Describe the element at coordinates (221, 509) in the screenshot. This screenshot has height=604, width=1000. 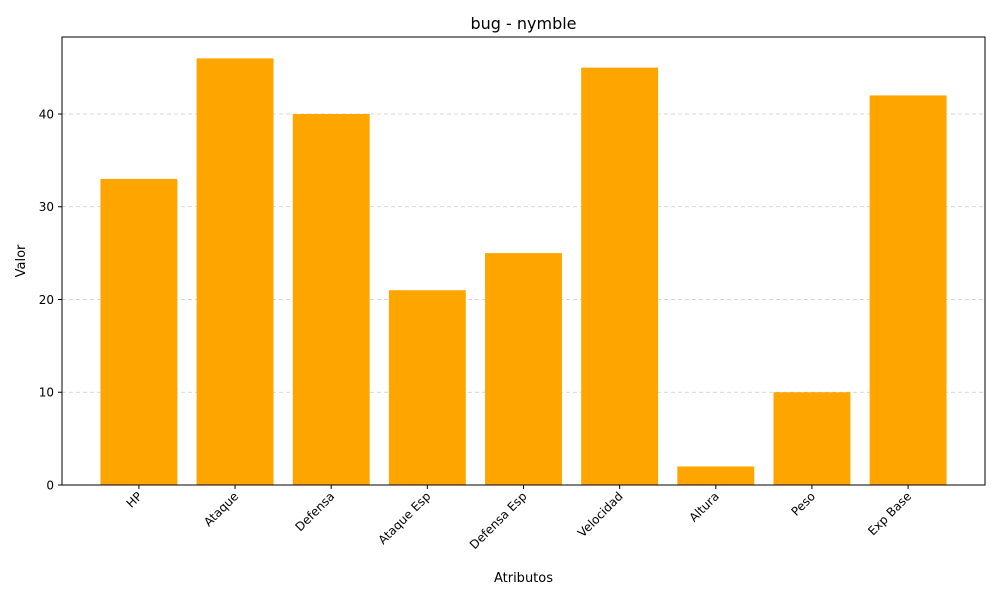
I see `x-tick-label: Ataque` at that location.